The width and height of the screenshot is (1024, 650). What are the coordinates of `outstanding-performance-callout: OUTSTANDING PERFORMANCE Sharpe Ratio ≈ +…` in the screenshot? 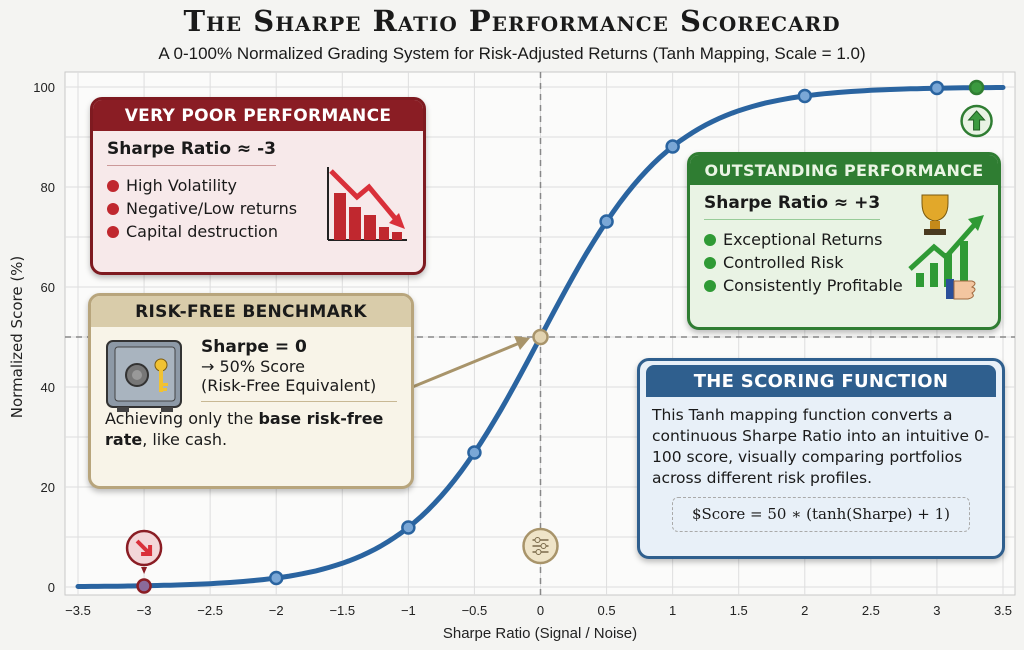 It's located at (844, 241).